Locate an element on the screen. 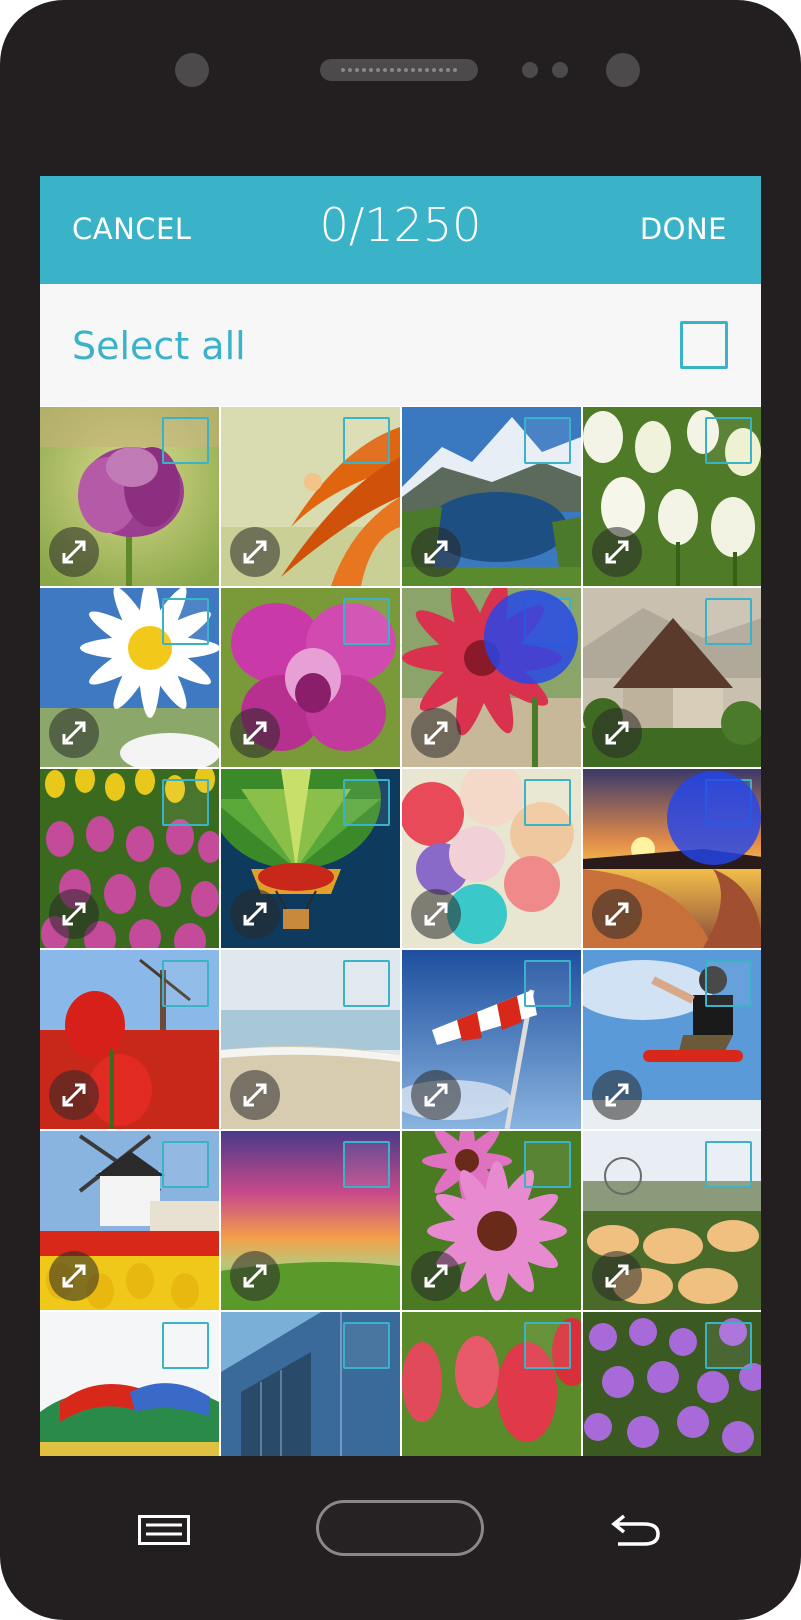 The image size is (801, 1620). photo-white-tulips is located at coordinates (672, 496).